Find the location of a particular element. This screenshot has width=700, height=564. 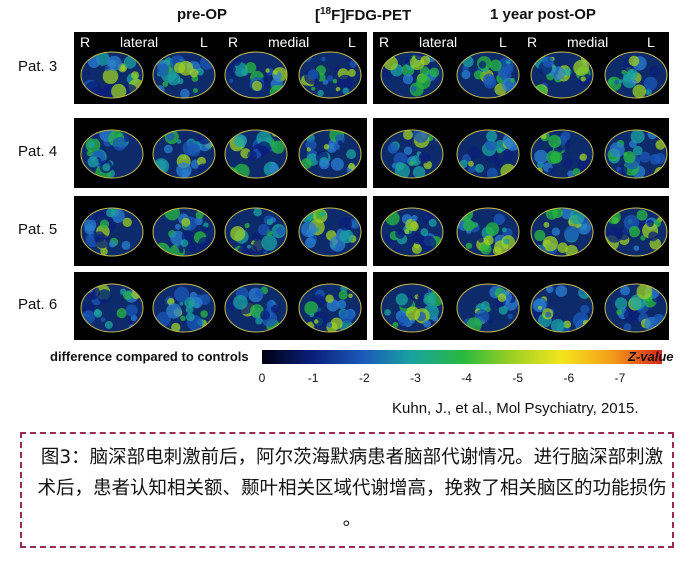

colorbar-label: difference compared to controls is located at coordinates (149, 356).